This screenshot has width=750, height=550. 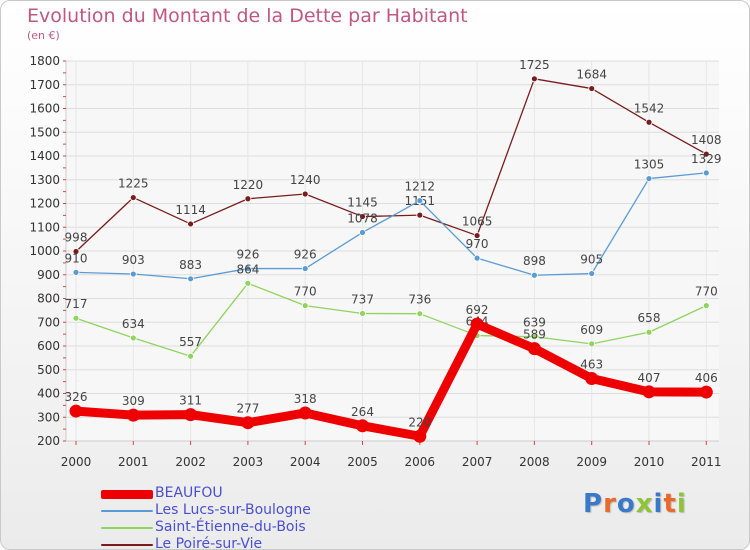 I want to click on legend-label: Les Lucs-sur-Boulogne, so click(x=233, y=510).